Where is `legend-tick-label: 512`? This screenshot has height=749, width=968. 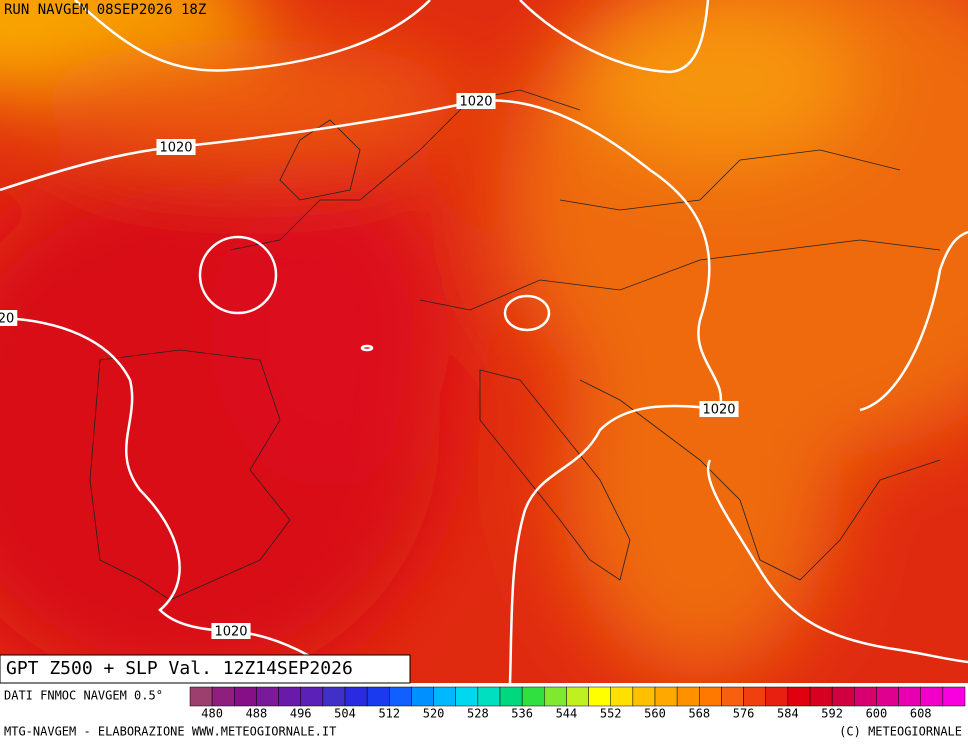 legend-tick-label: 512 is located at coordinates (389, 714).